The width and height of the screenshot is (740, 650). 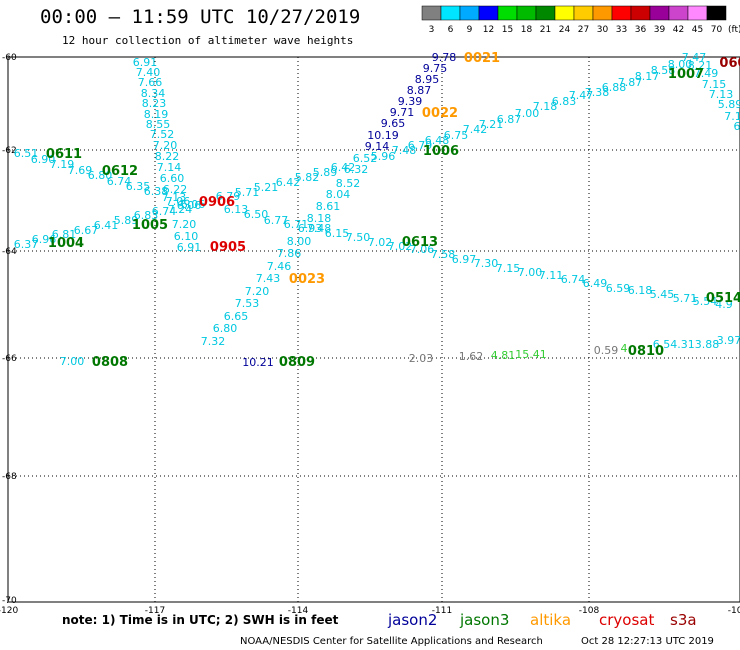 What do you see at coordinates (100, 175) in the screenshot?
I see `wave-height-label: 6.80` at bounding box center [100, 175].